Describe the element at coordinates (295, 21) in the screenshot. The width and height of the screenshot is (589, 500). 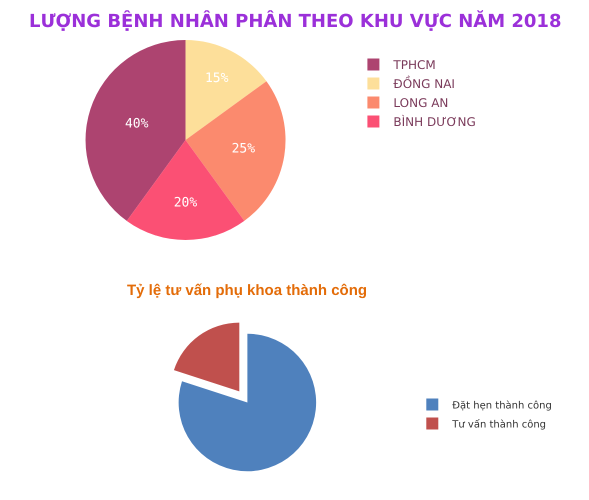
I see `chart-title: LƯỢNG BỆNH NHÂN PHÂN THEO KHU VỰC NĂM 2018` at that location.